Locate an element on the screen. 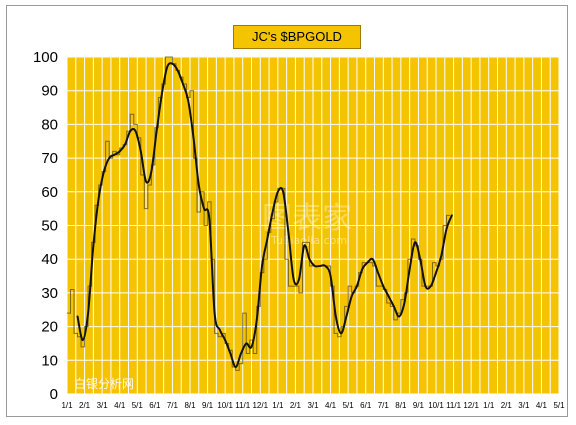 This screenshot has height=425, width=576. x-tick-label-8: 9/1 is located at coordinates (208, 405).